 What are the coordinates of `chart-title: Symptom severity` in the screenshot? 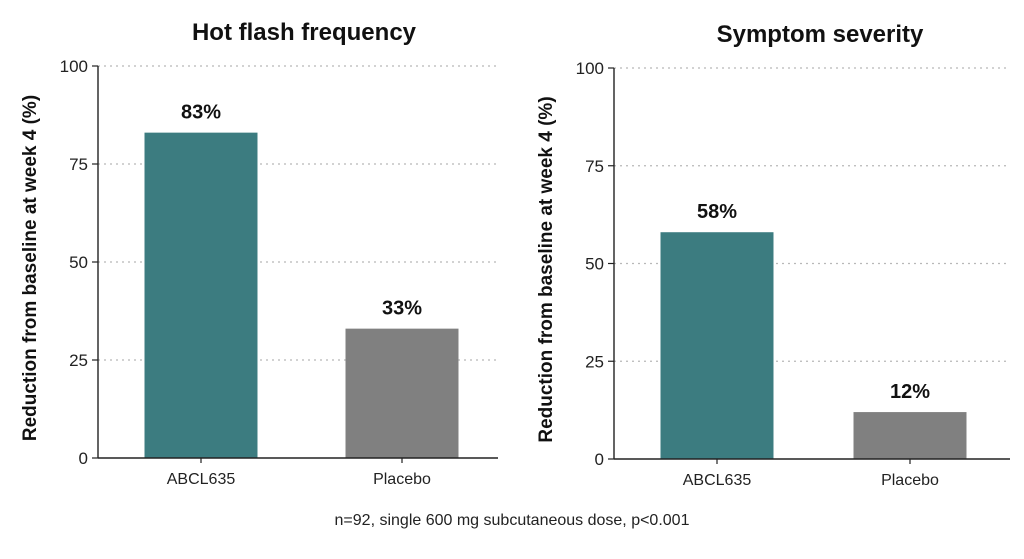 It's located at (820, 34).